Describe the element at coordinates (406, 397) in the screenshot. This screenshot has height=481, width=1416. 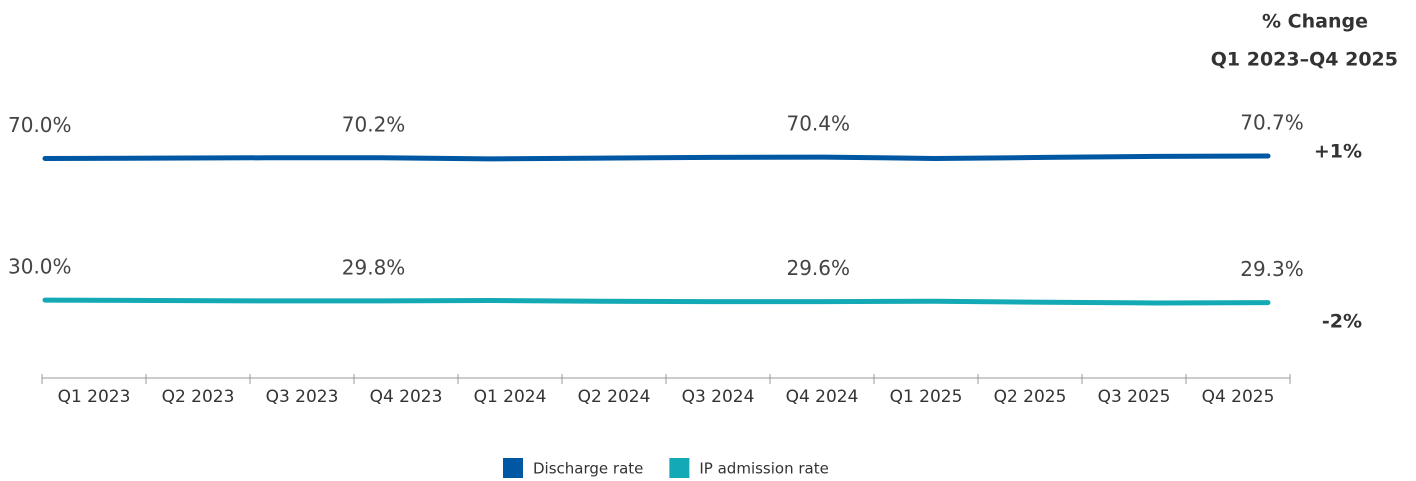
I see `x-tick-label: Q4 2023` at that location.